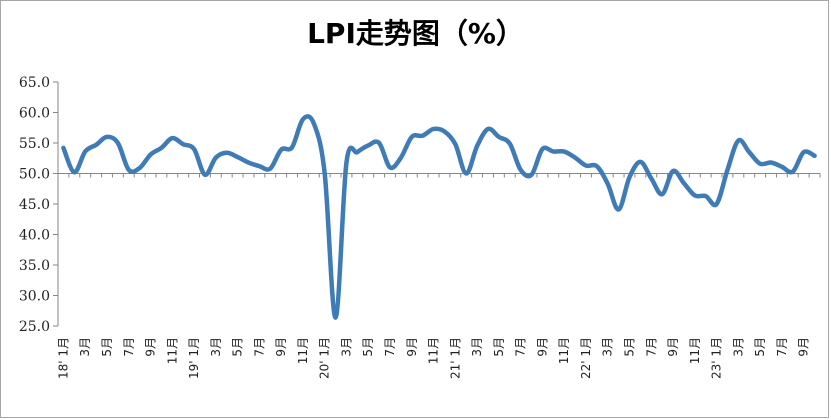 Image resolution: width=831 pixels, height=420 pixels. Describe the element at coordinates (34, 266) in the screenshot. I see `y-tick-label: 35.0` at that location.